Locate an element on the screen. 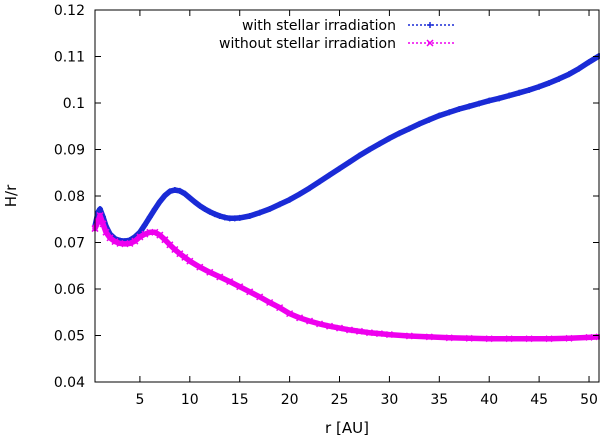 This screenshot has width=600, height=440. x-tick-label: 25 is located at coordinates (340, 400).